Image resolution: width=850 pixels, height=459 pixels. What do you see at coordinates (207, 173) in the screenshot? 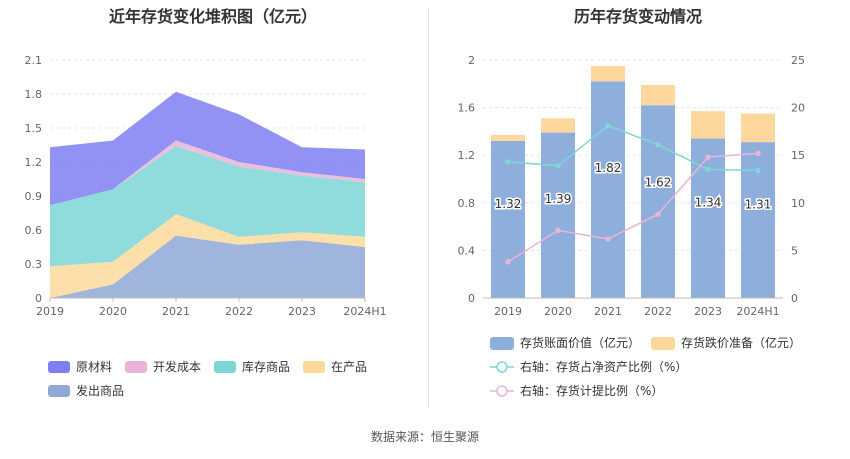
I see `area-开发成本` at bounding box center [207, 173].